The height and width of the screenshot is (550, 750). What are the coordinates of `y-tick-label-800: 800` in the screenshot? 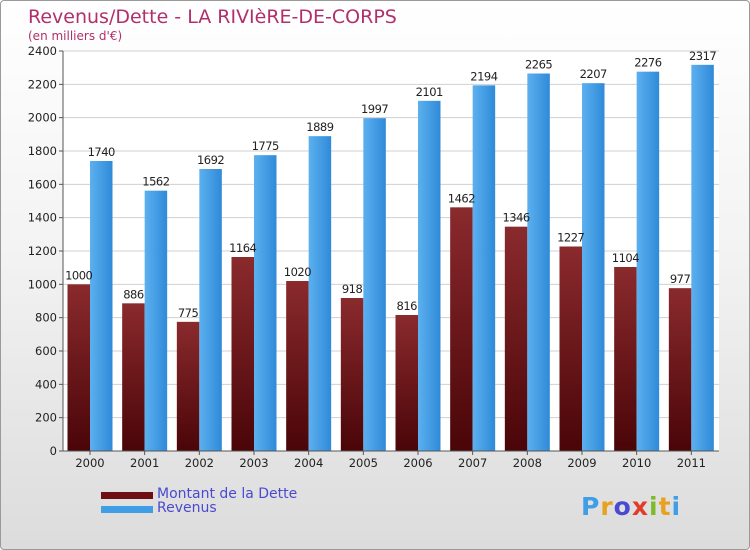 It's located at (46, 318).